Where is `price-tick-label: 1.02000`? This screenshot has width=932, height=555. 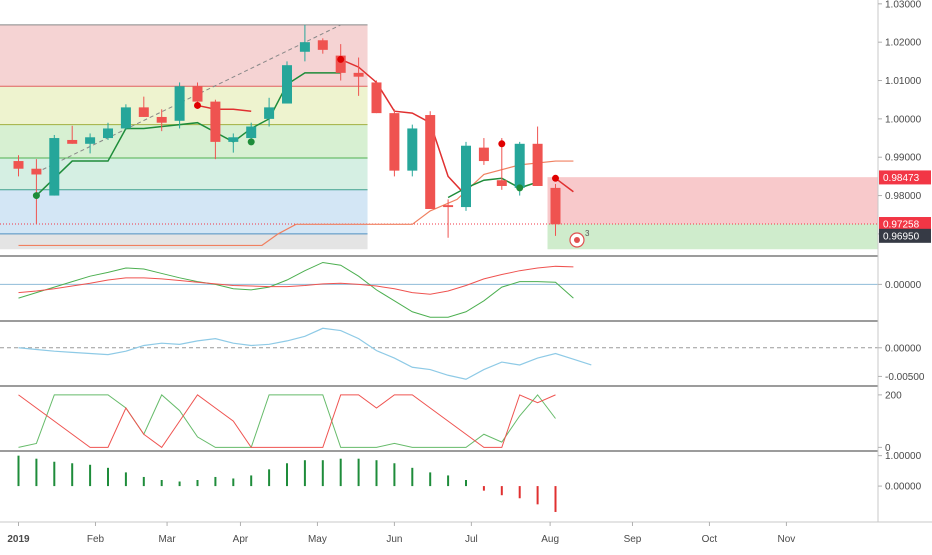 price-tick-label: 1.02000 is located at coordinates (903, 43).